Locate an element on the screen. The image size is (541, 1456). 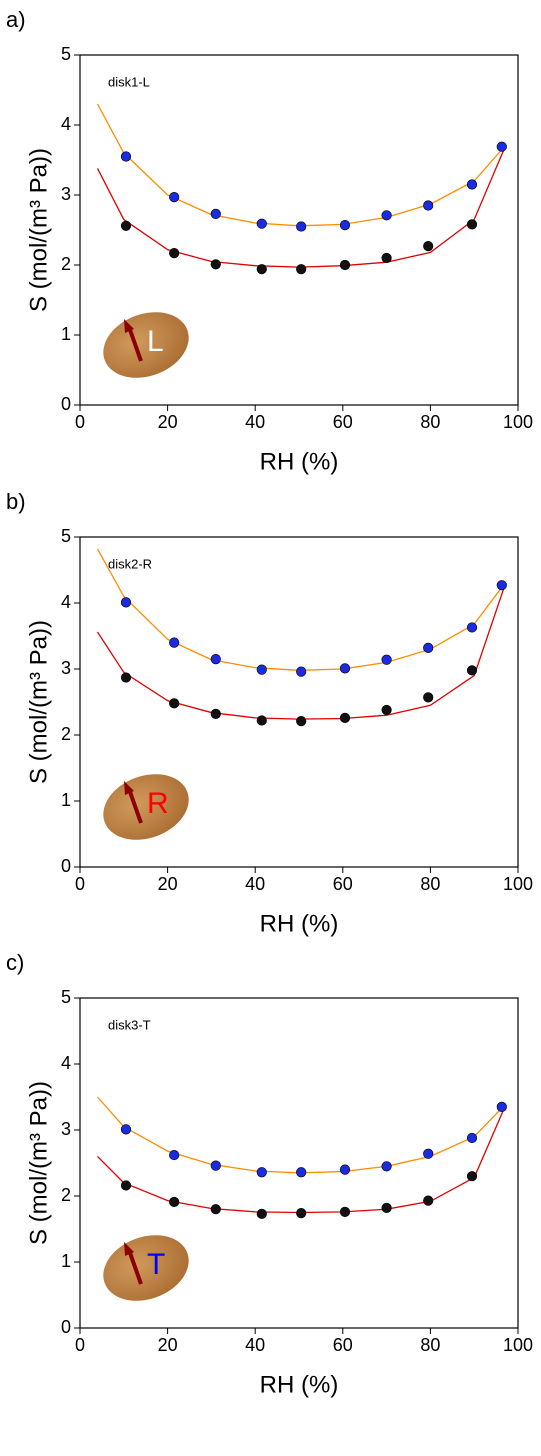
annotation: disk1-L is located at coordinates (129, 81).